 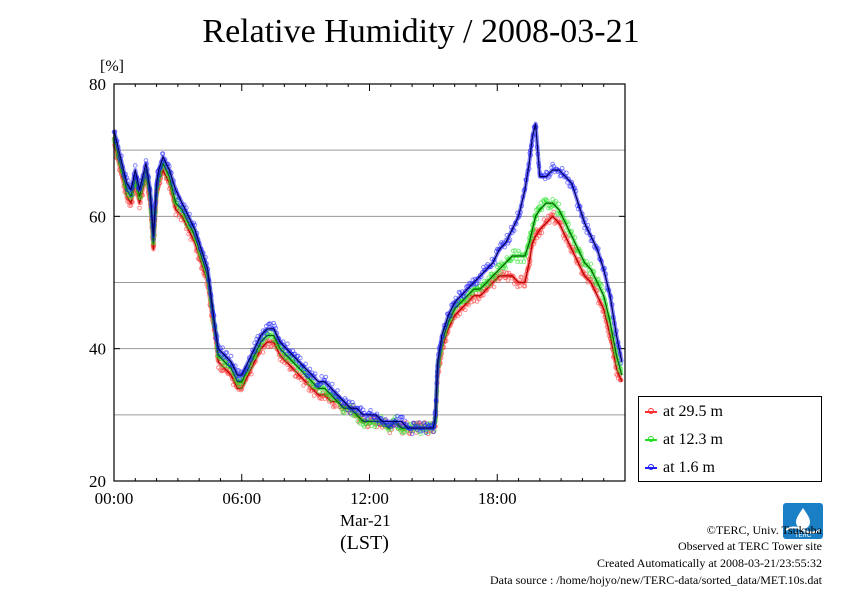 I want to click on legend-entry-1-6m: at 1.6 m, so click(x=680, y=468).